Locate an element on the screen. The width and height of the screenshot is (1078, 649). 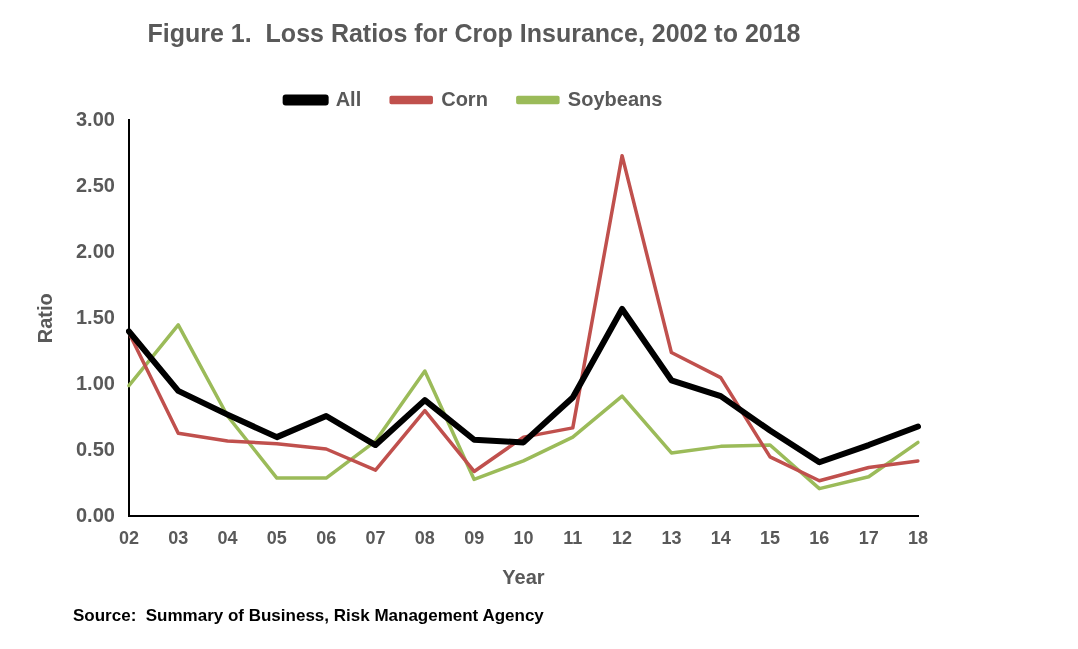
y-tick-label: 0.00 is located at coordinates (95, 514).